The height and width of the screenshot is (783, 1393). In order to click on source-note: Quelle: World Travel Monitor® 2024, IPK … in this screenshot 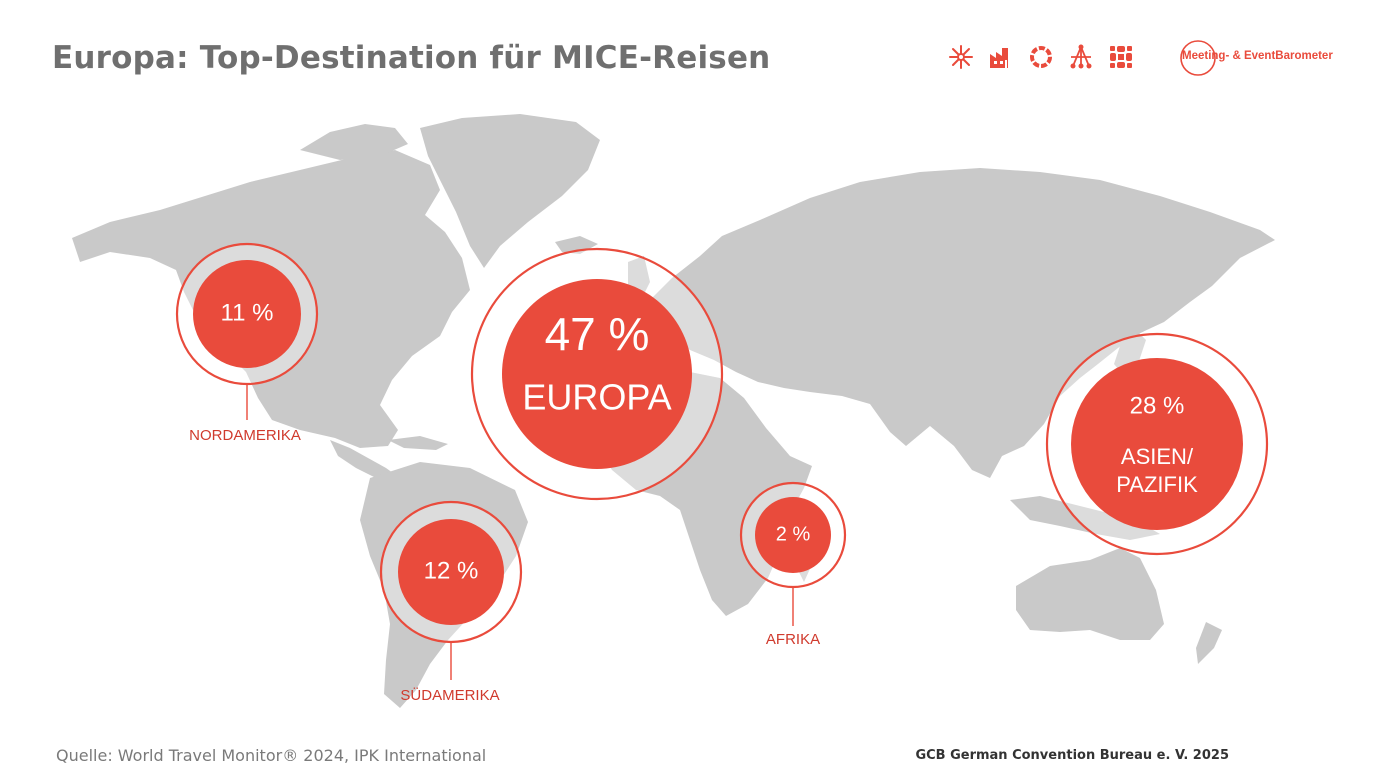, I will do `click(271, 755)`.